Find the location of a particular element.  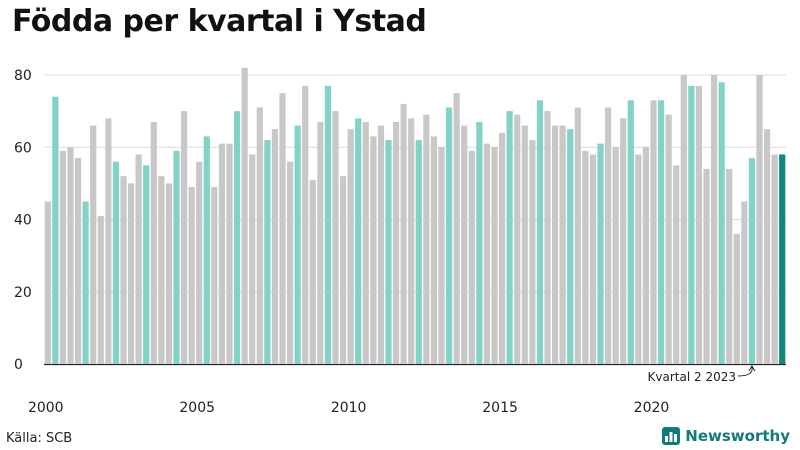

y-tick-label: 80 is located at coordinates (23, 76).